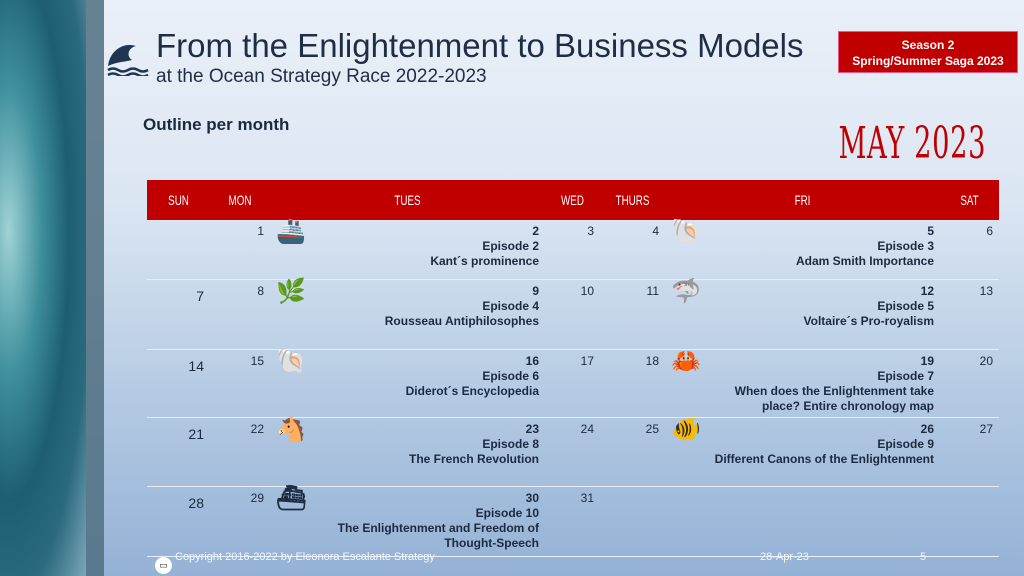 This screenshot has height=576, width=1024. Describe the element at coordinates (969, 521) in the screenshot. I see `day-cell-sat` at that location.